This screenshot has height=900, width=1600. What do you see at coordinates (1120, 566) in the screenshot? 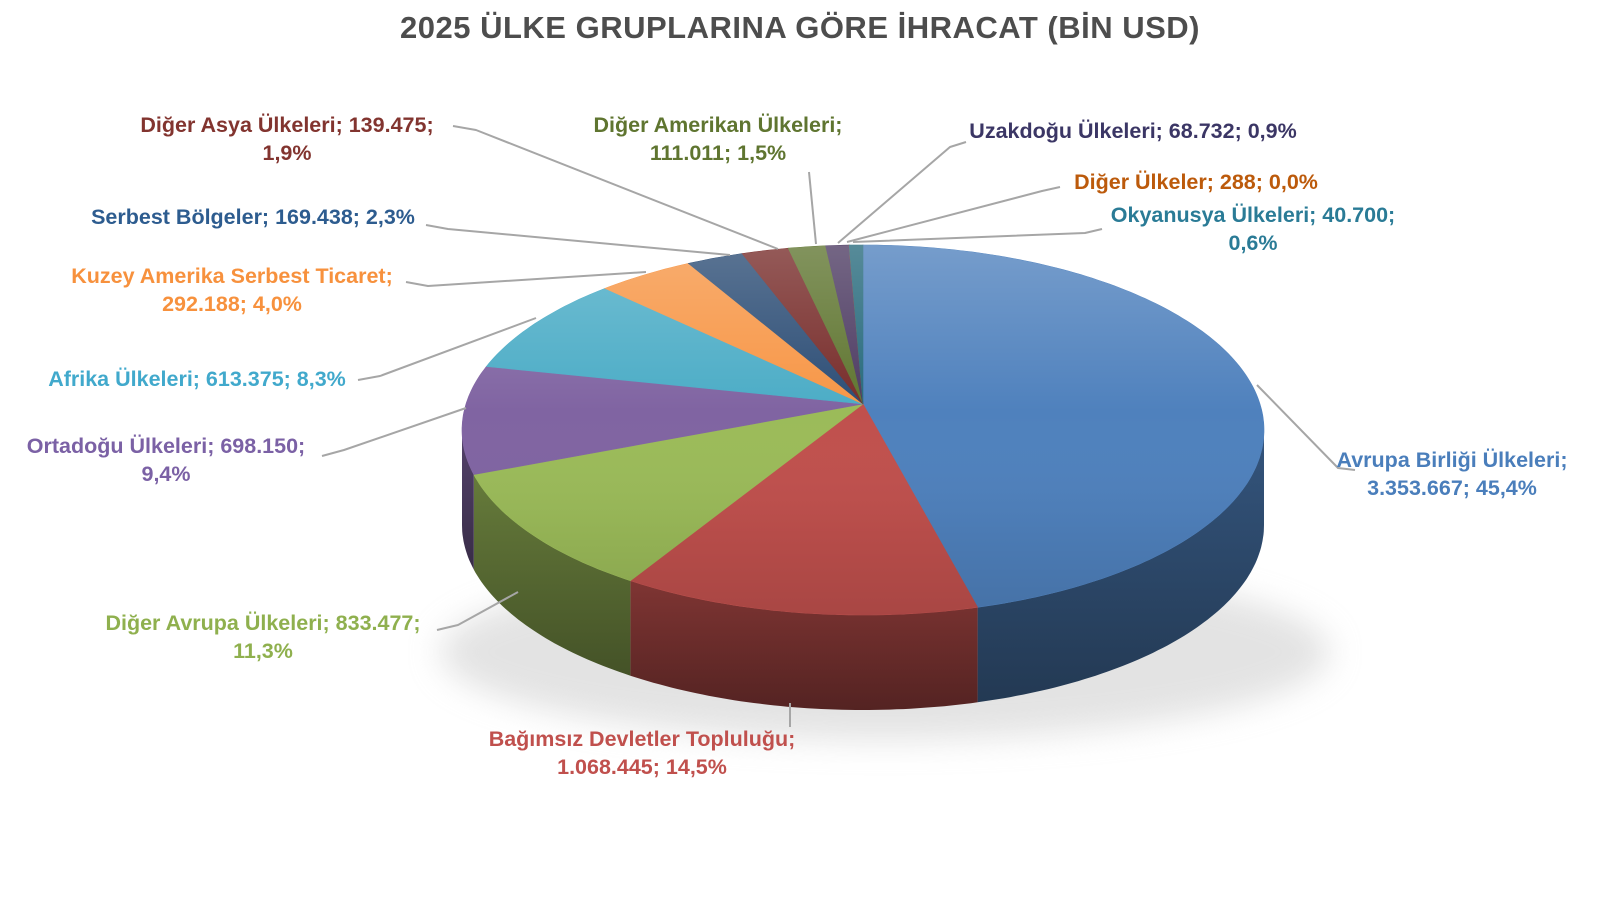
I see `pie-slice-side` at bounding box center [1120, 566].